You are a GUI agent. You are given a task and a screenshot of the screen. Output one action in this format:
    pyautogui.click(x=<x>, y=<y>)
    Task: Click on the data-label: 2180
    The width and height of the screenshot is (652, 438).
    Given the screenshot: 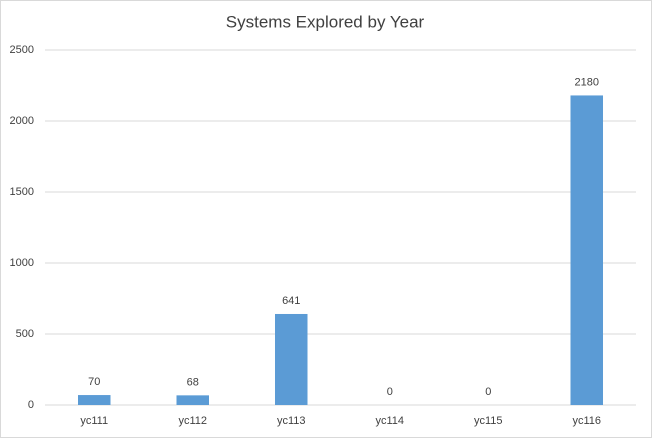 What is the action you would take?
    pyautogui.click(x=587, y=82)
    